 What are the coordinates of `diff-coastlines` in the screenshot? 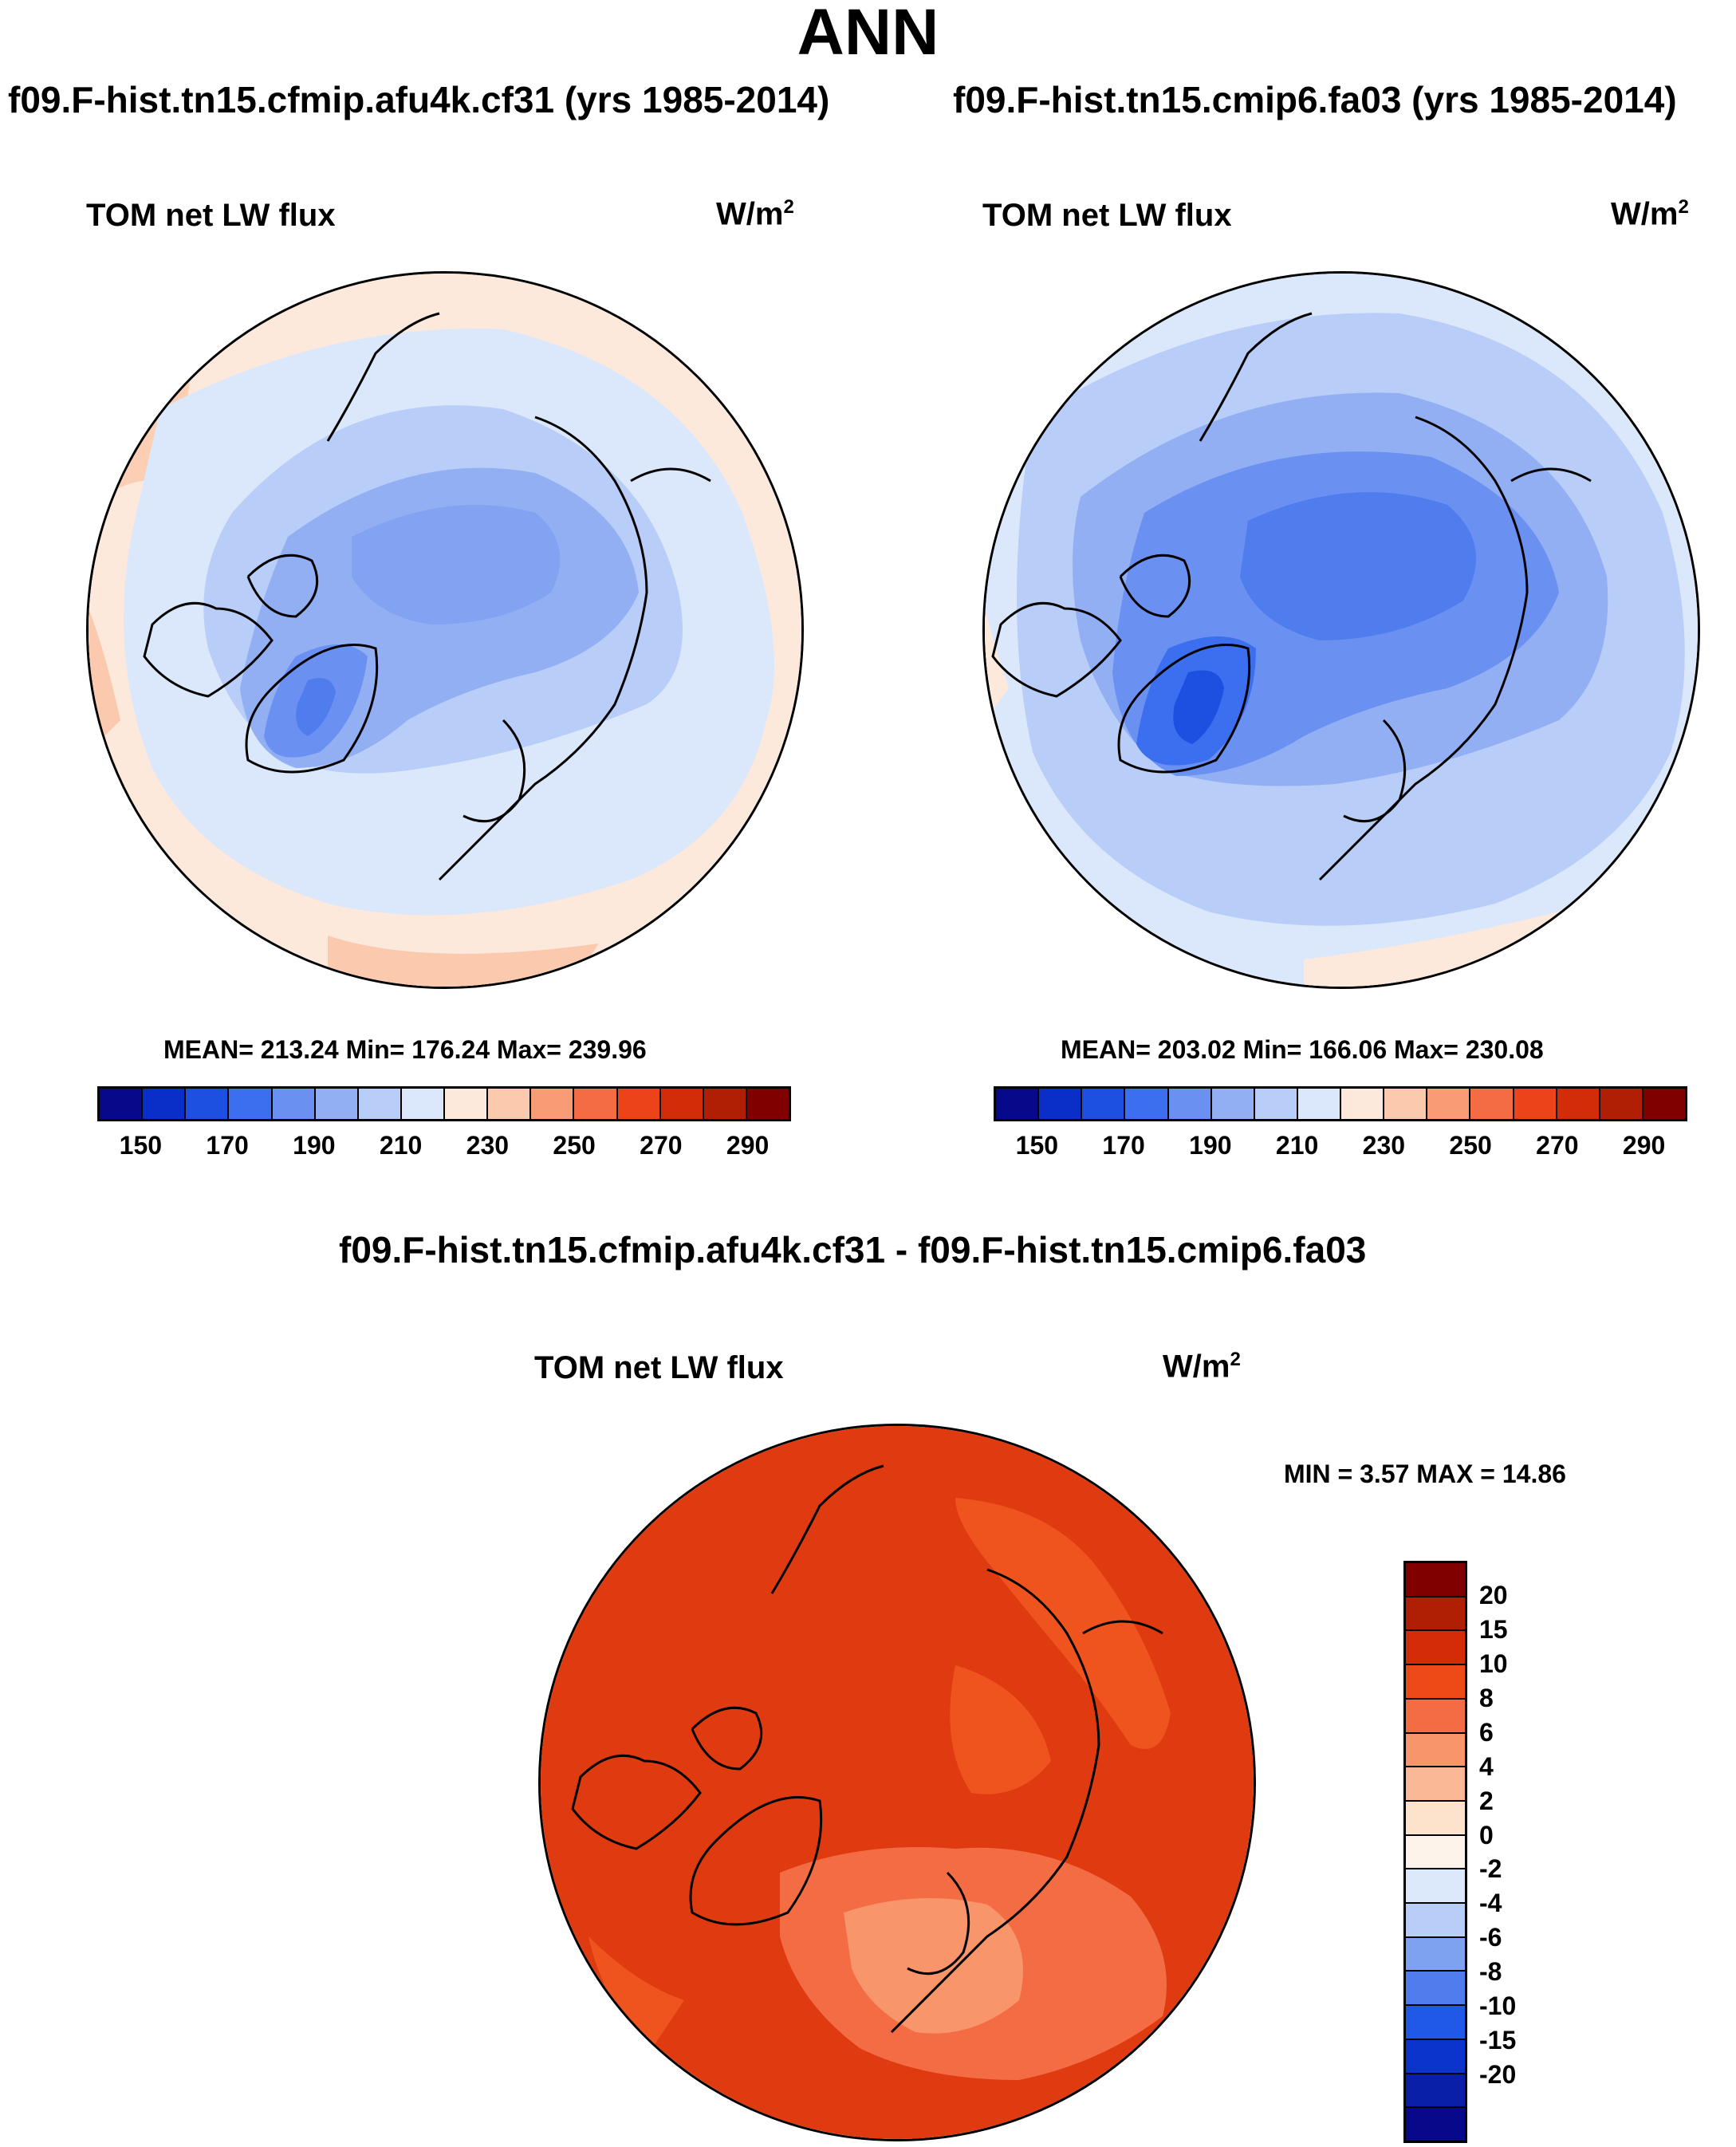 It's located at (867, 1749).